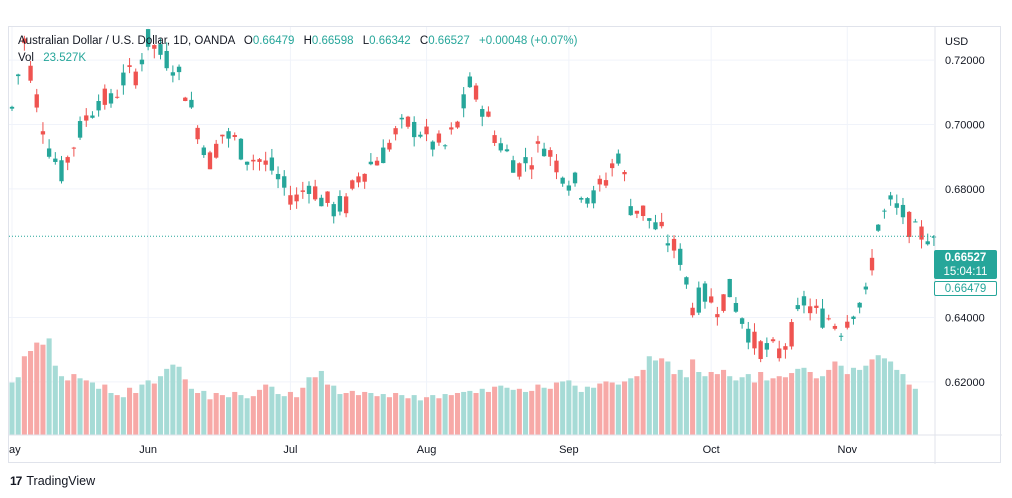 The height and width of the screenshot is (498, 1012). I want to click on y-tick-label: 0.62000, so click(965, 383).